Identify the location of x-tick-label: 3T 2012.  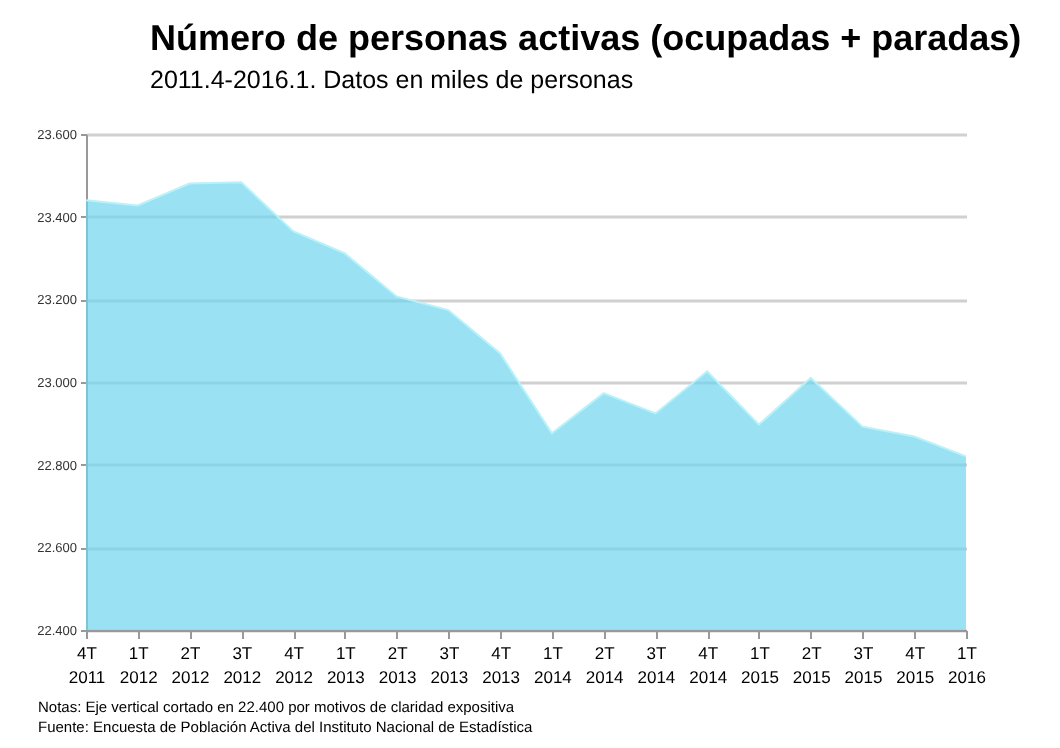
(242, 665).